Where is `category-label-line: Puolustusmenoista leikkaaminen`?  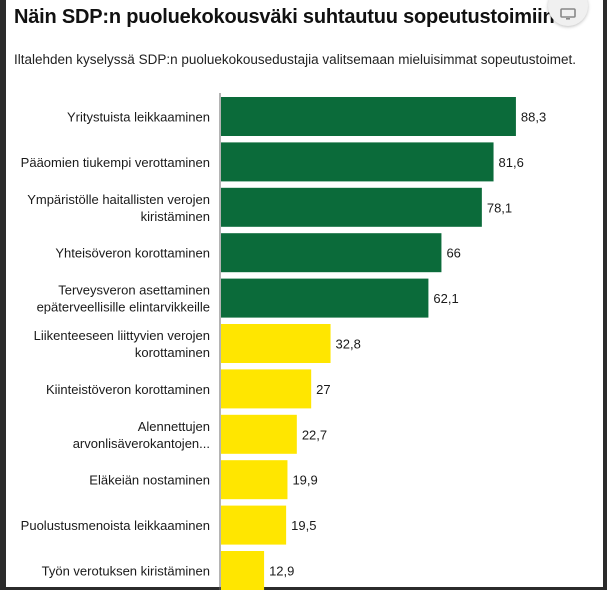
category-label-line: Puolustusmenoista leikkaaminen is located at coordinates (115, 525).